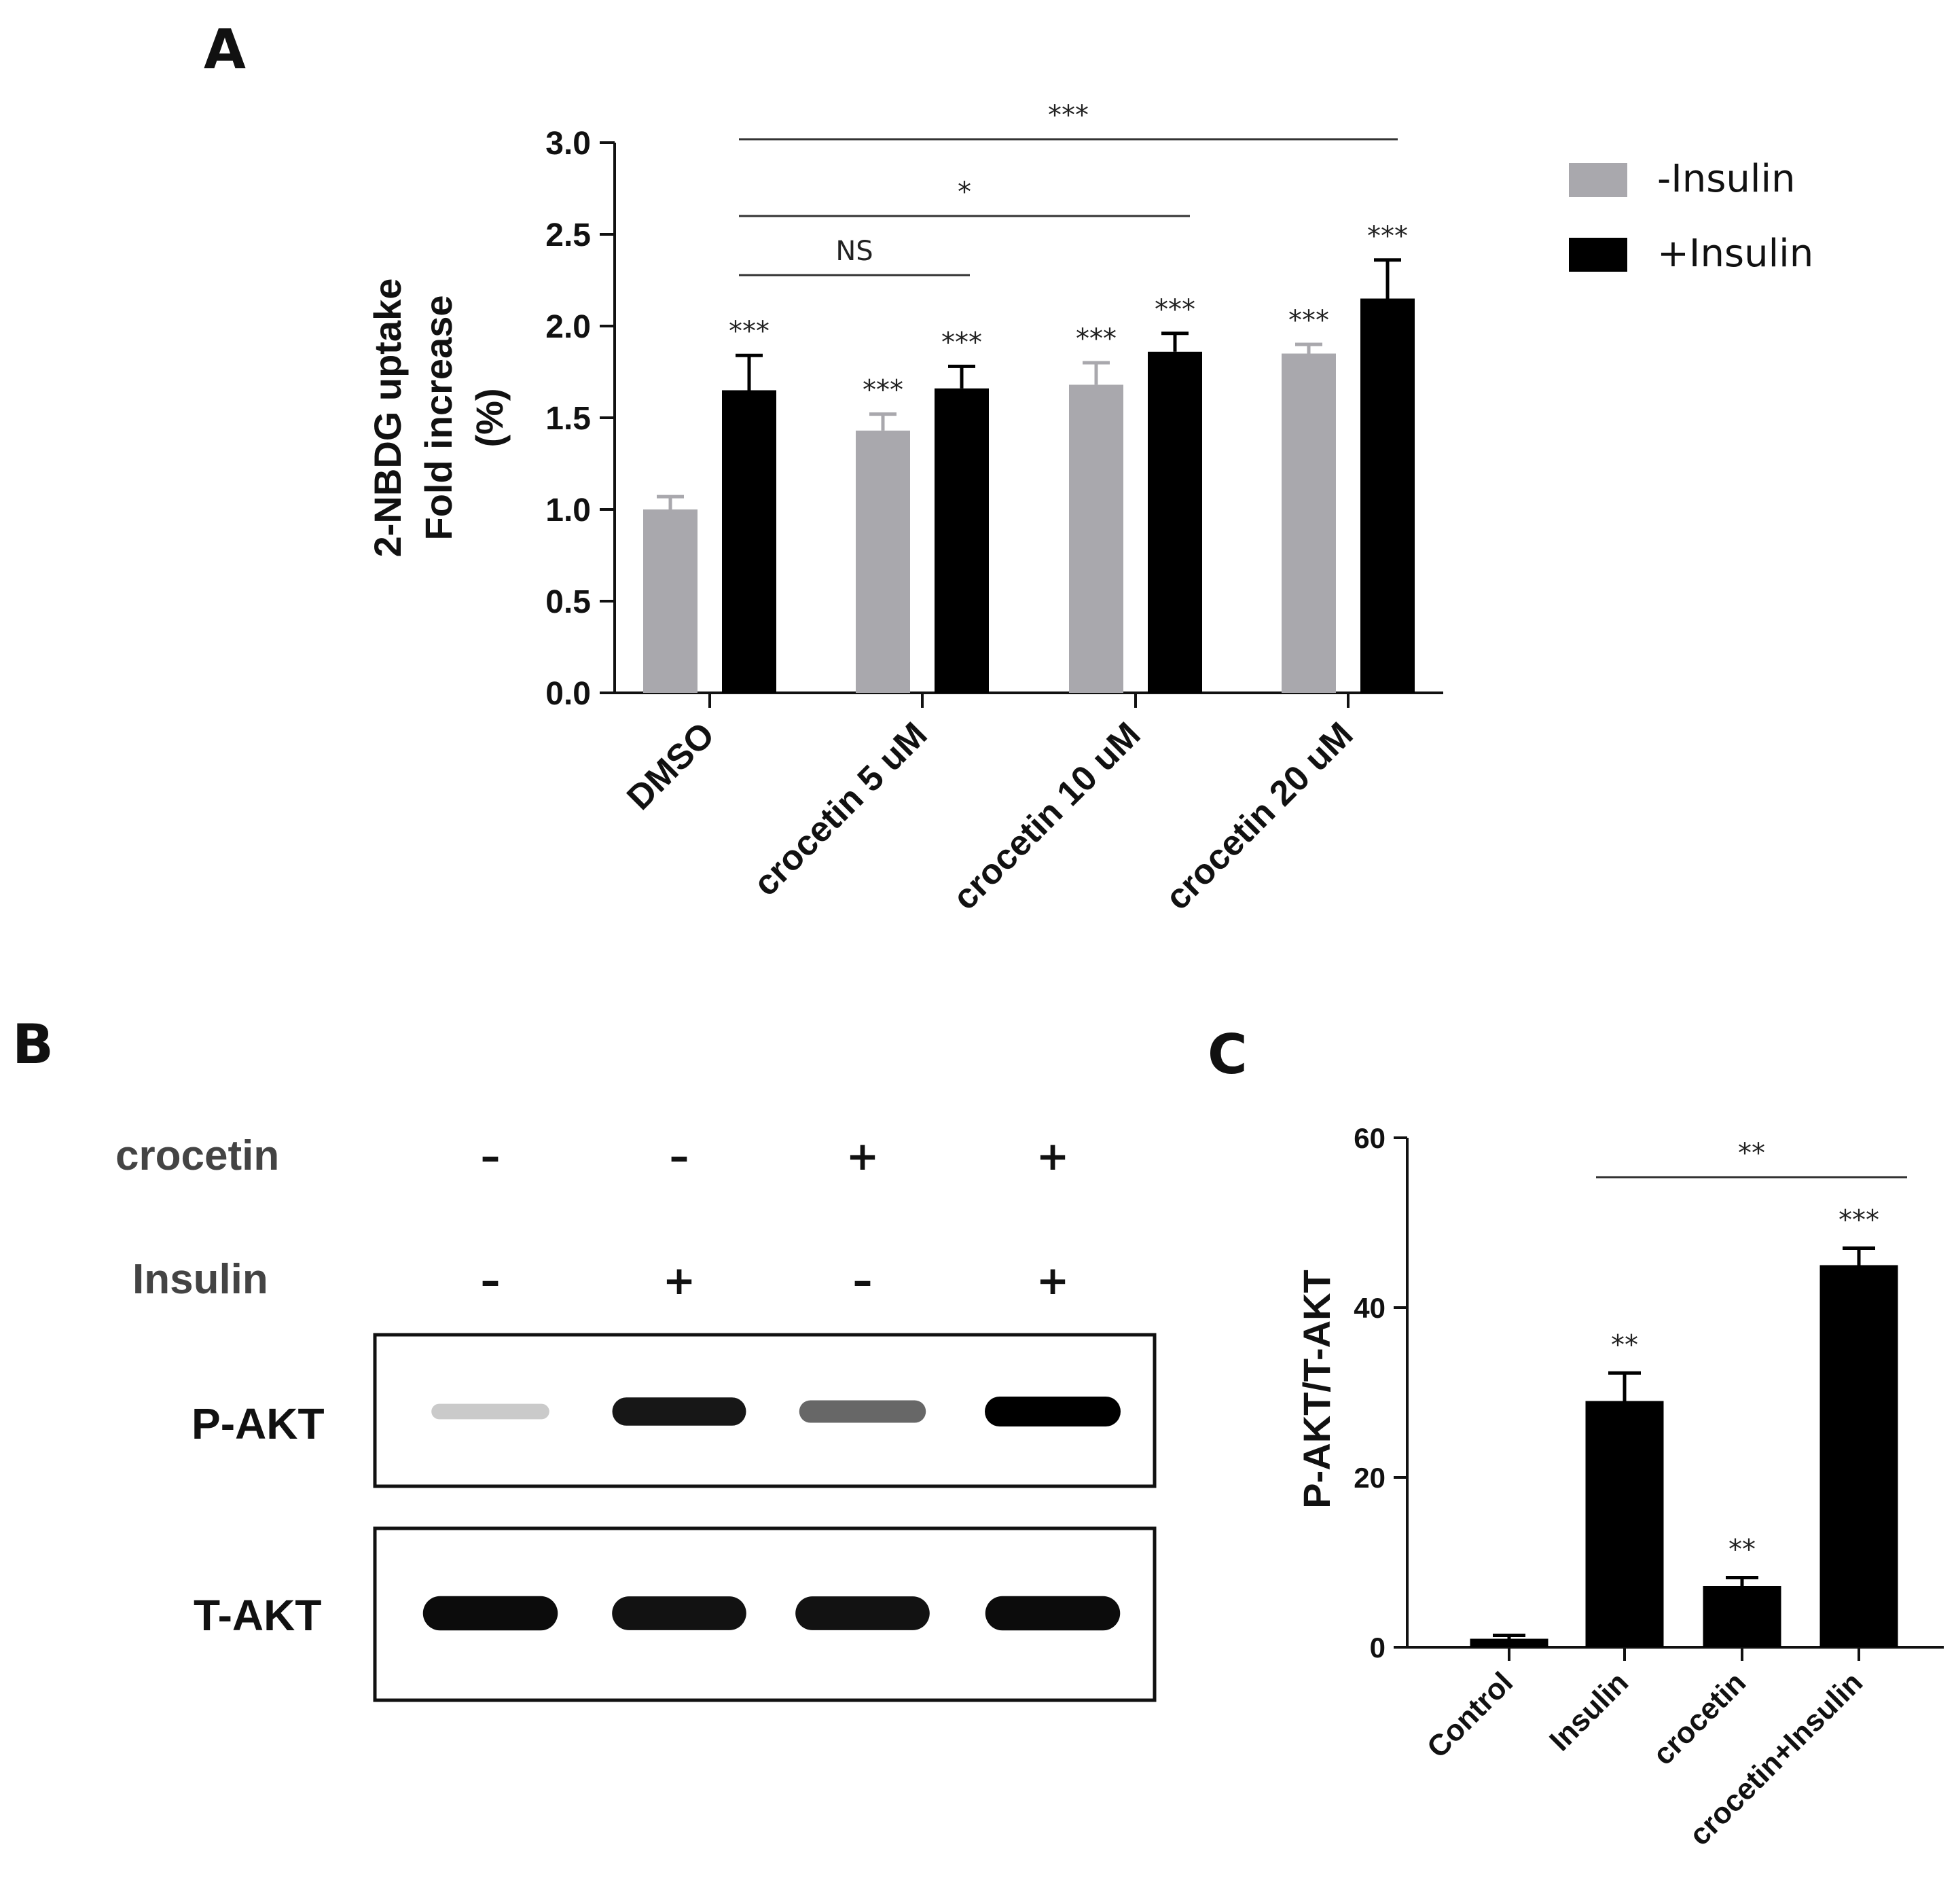 The height and width of the screenshot is (1904, 1956). What do you see at coordinates (568, 419) in the screenshot?
I see `y-tick-label: 1.5` at bounding box center [568, 419].